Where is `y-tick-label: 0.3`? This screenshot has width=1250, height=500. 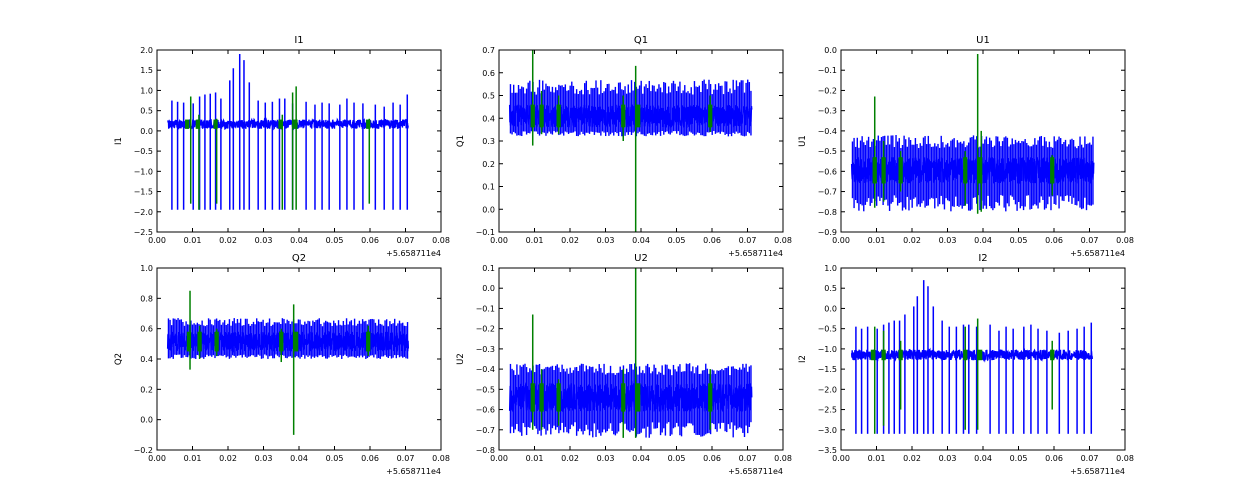
y-tick-label: 0.3 is located at coordinates (488, 141).